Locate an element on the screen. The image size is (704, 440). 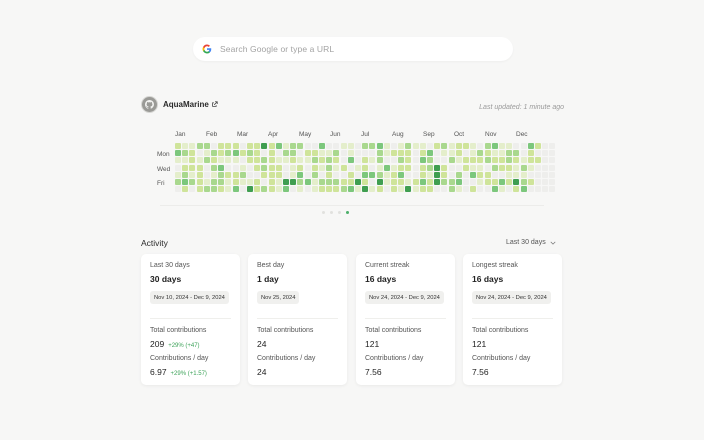
total-contributions-value: 121 is located at coordinates (372, 344).